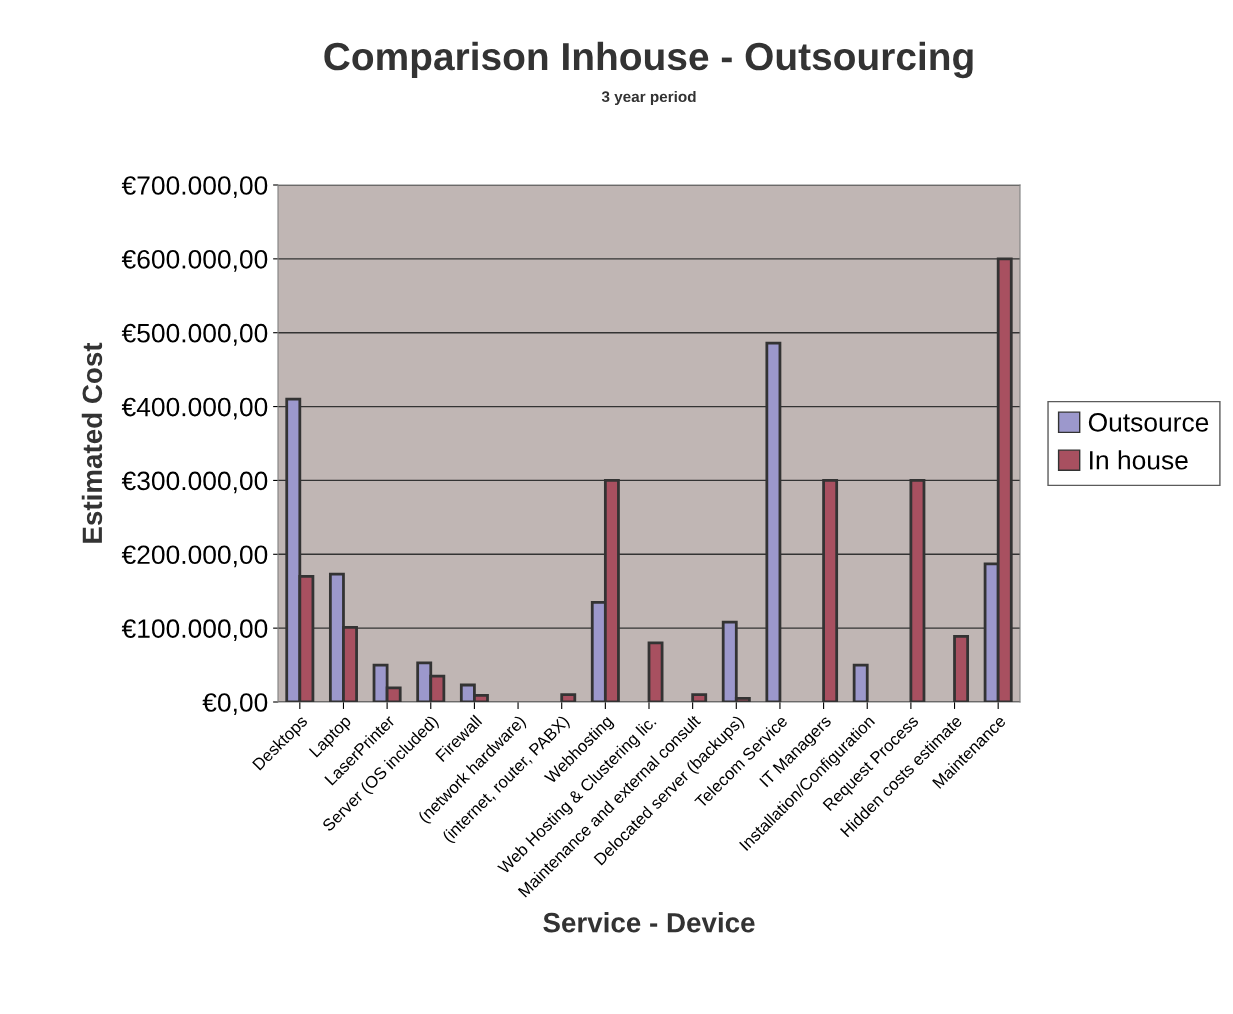 The image size is (1233, 1014). Describe the element at coordinates (194, 630) in the screenshot. I see `y-tick-label: €100.000,00` at that location.